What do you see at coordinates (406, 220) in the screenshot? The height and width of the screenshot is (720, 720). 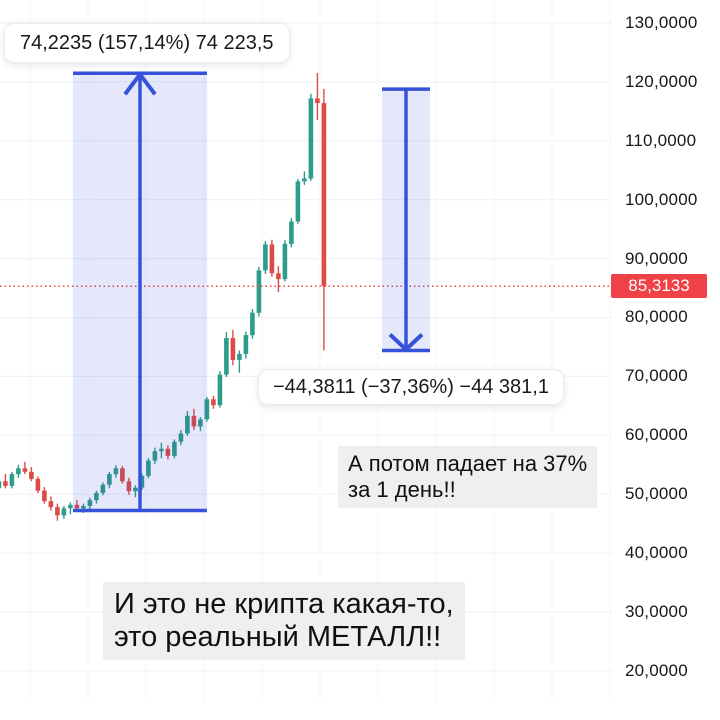 I see `measure-tool-down` at bounding box center [406, 220].